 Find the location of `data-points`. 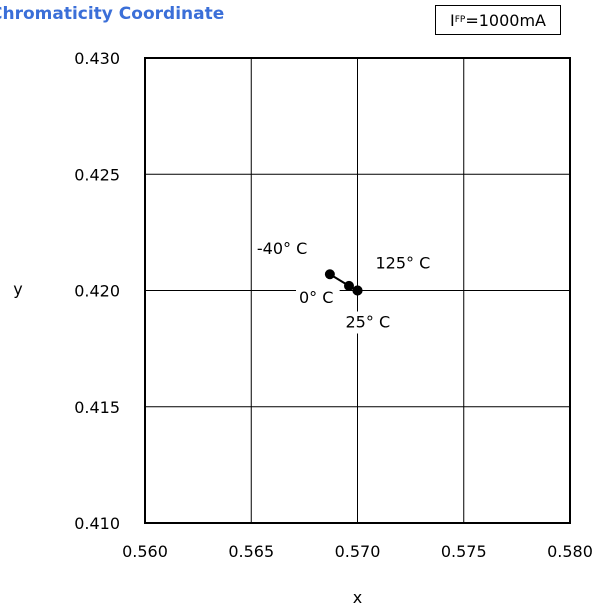

data-points is located at coordinates (343, 282).